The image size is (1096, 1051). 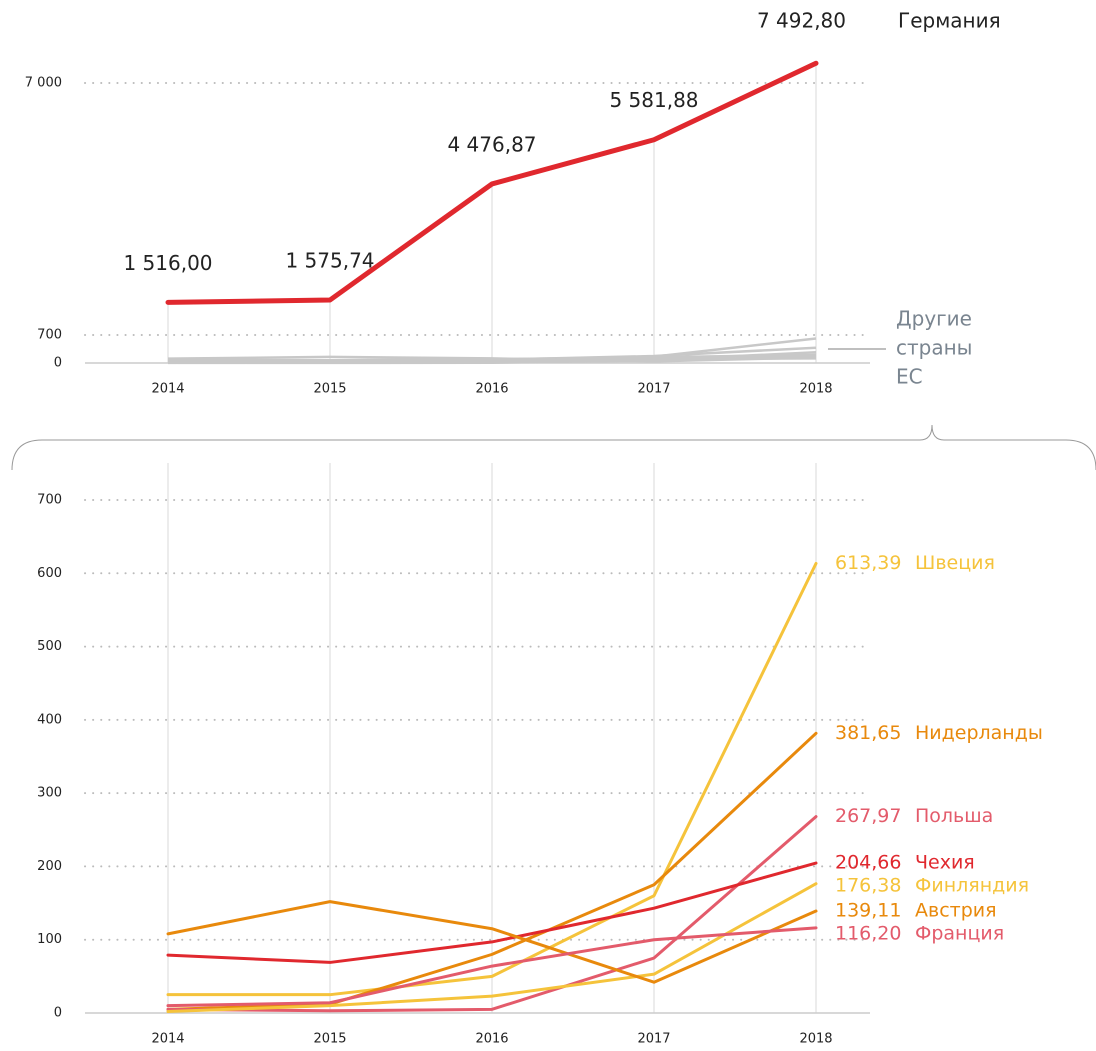 What do you see at coordinates (868, 563) in the screenshot?
I see `data-label: 613,39` at bounding box center [868, 563].